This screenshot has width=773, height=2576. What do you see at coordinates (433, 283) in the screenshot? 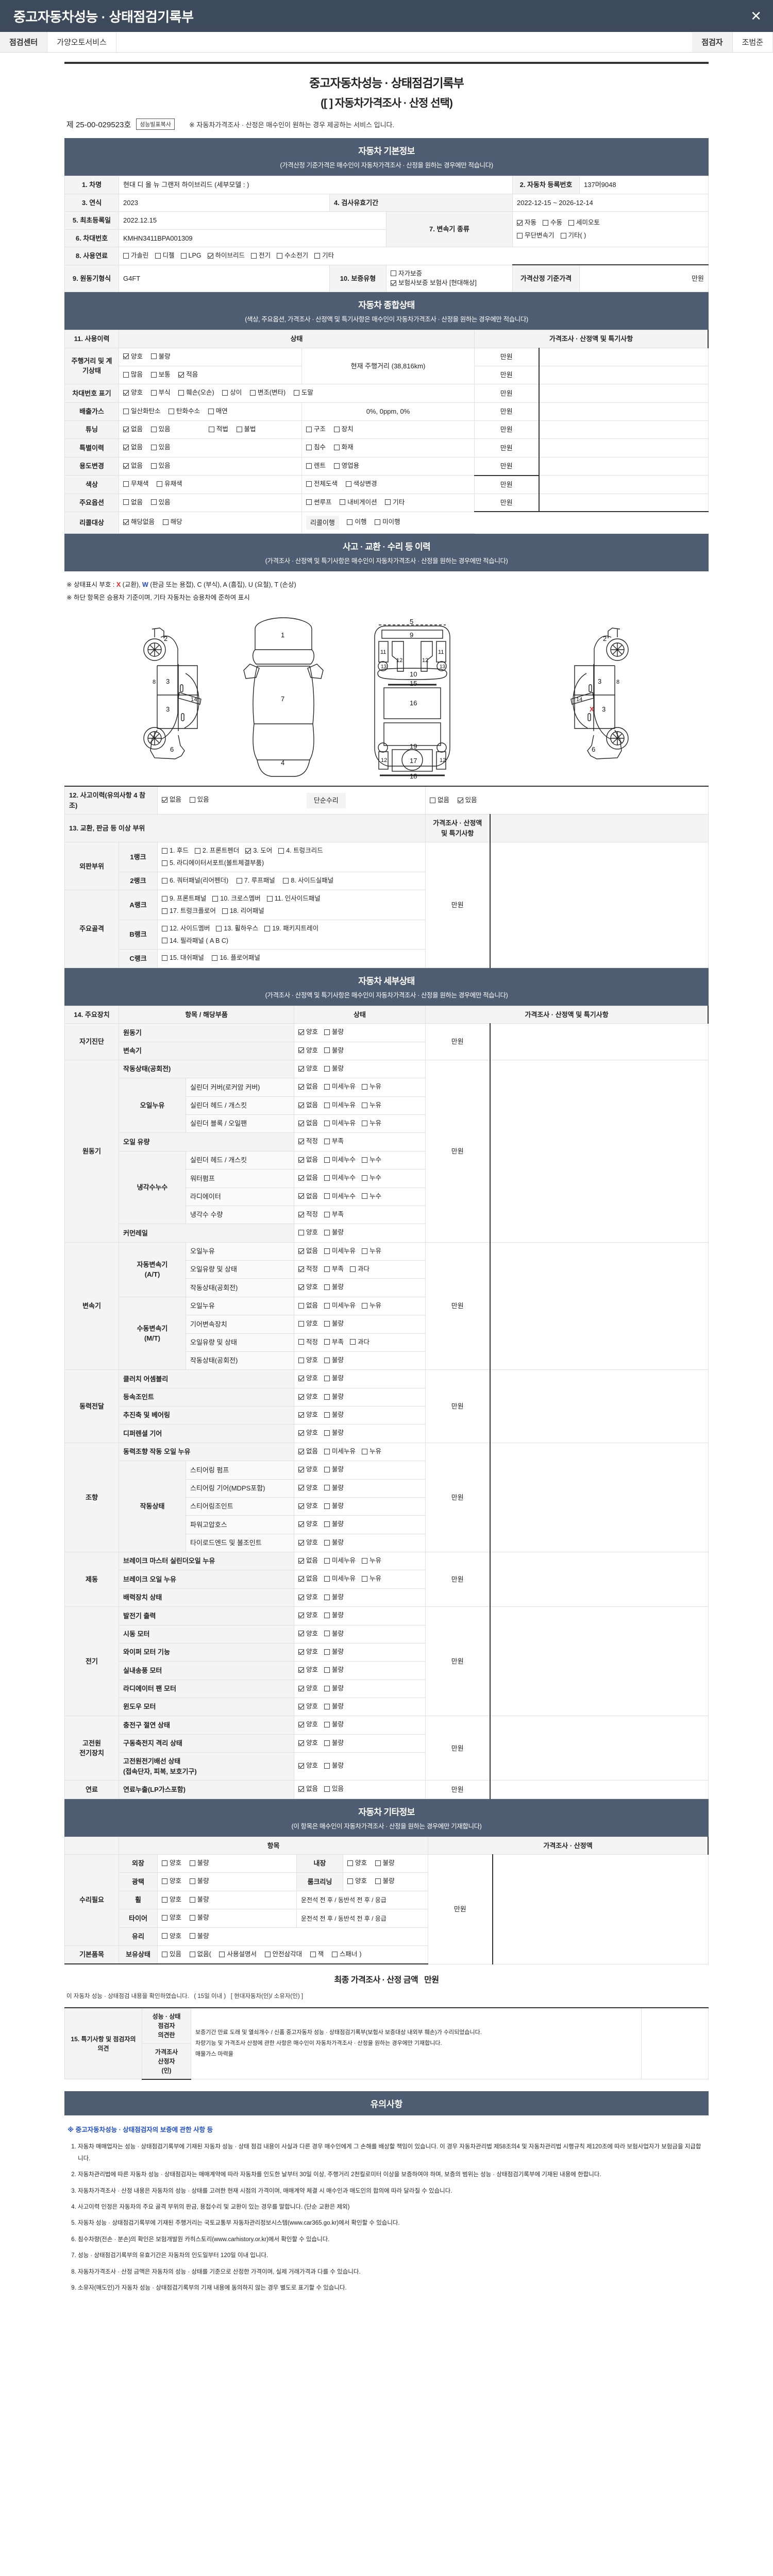
I see `checkbox-warranty-1: 보험사보증 보험사 [현대해상]` at bounding box center [433, 283].